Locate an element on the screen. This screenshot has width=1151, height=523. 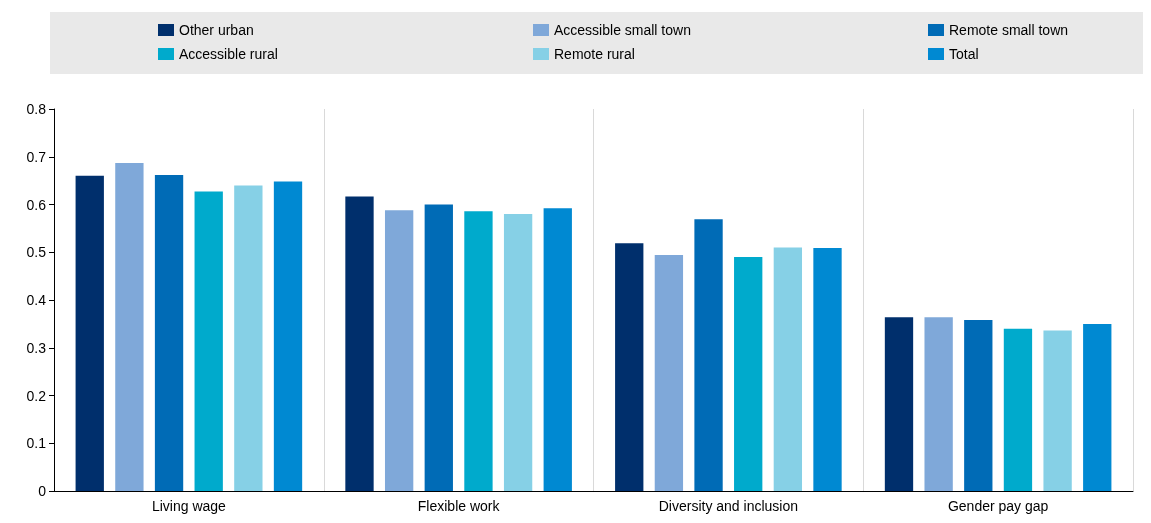
y-tick-label: 0.8 is located at coordinates (36, 109).